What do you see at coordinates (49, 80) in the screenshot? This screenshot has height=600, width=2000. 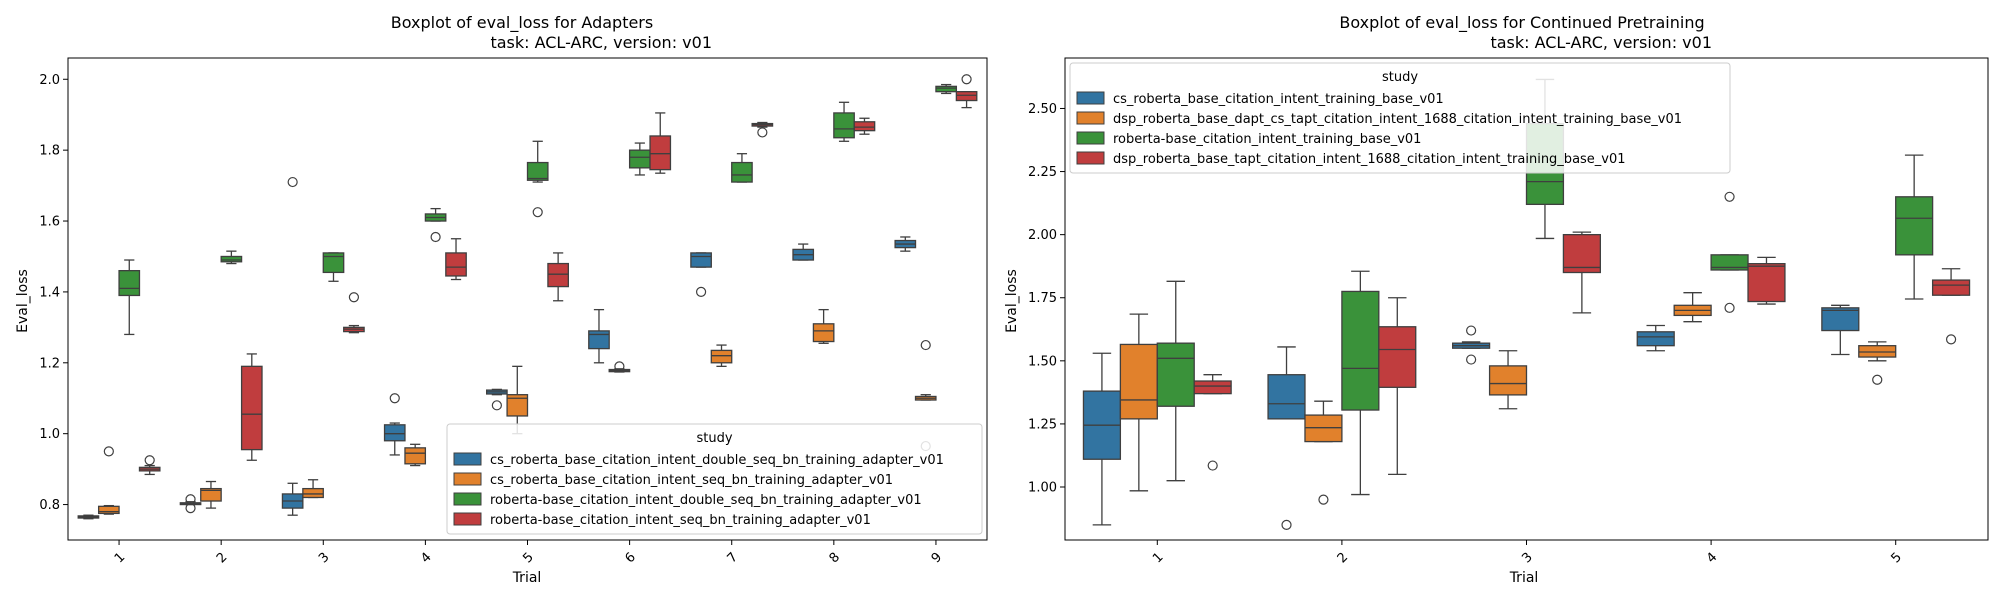 I see `y-tick-label: 2.0` at bounding box center [49, 80].